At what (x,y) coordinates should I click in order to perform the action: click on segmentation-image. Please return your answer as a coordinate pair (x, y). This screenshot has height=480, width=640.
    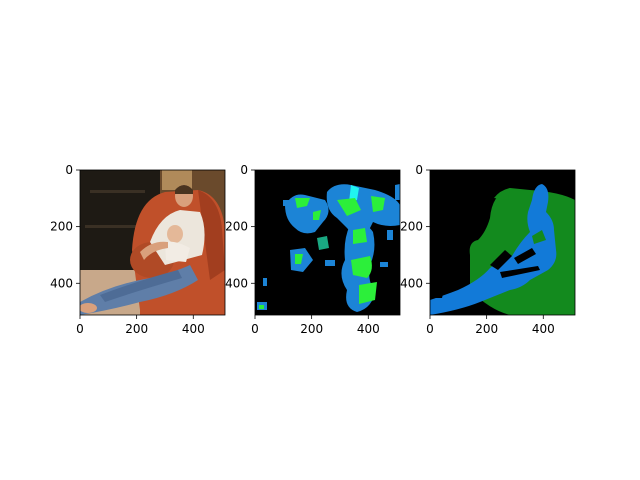
    Looking at the image, I should click on (327, 242).